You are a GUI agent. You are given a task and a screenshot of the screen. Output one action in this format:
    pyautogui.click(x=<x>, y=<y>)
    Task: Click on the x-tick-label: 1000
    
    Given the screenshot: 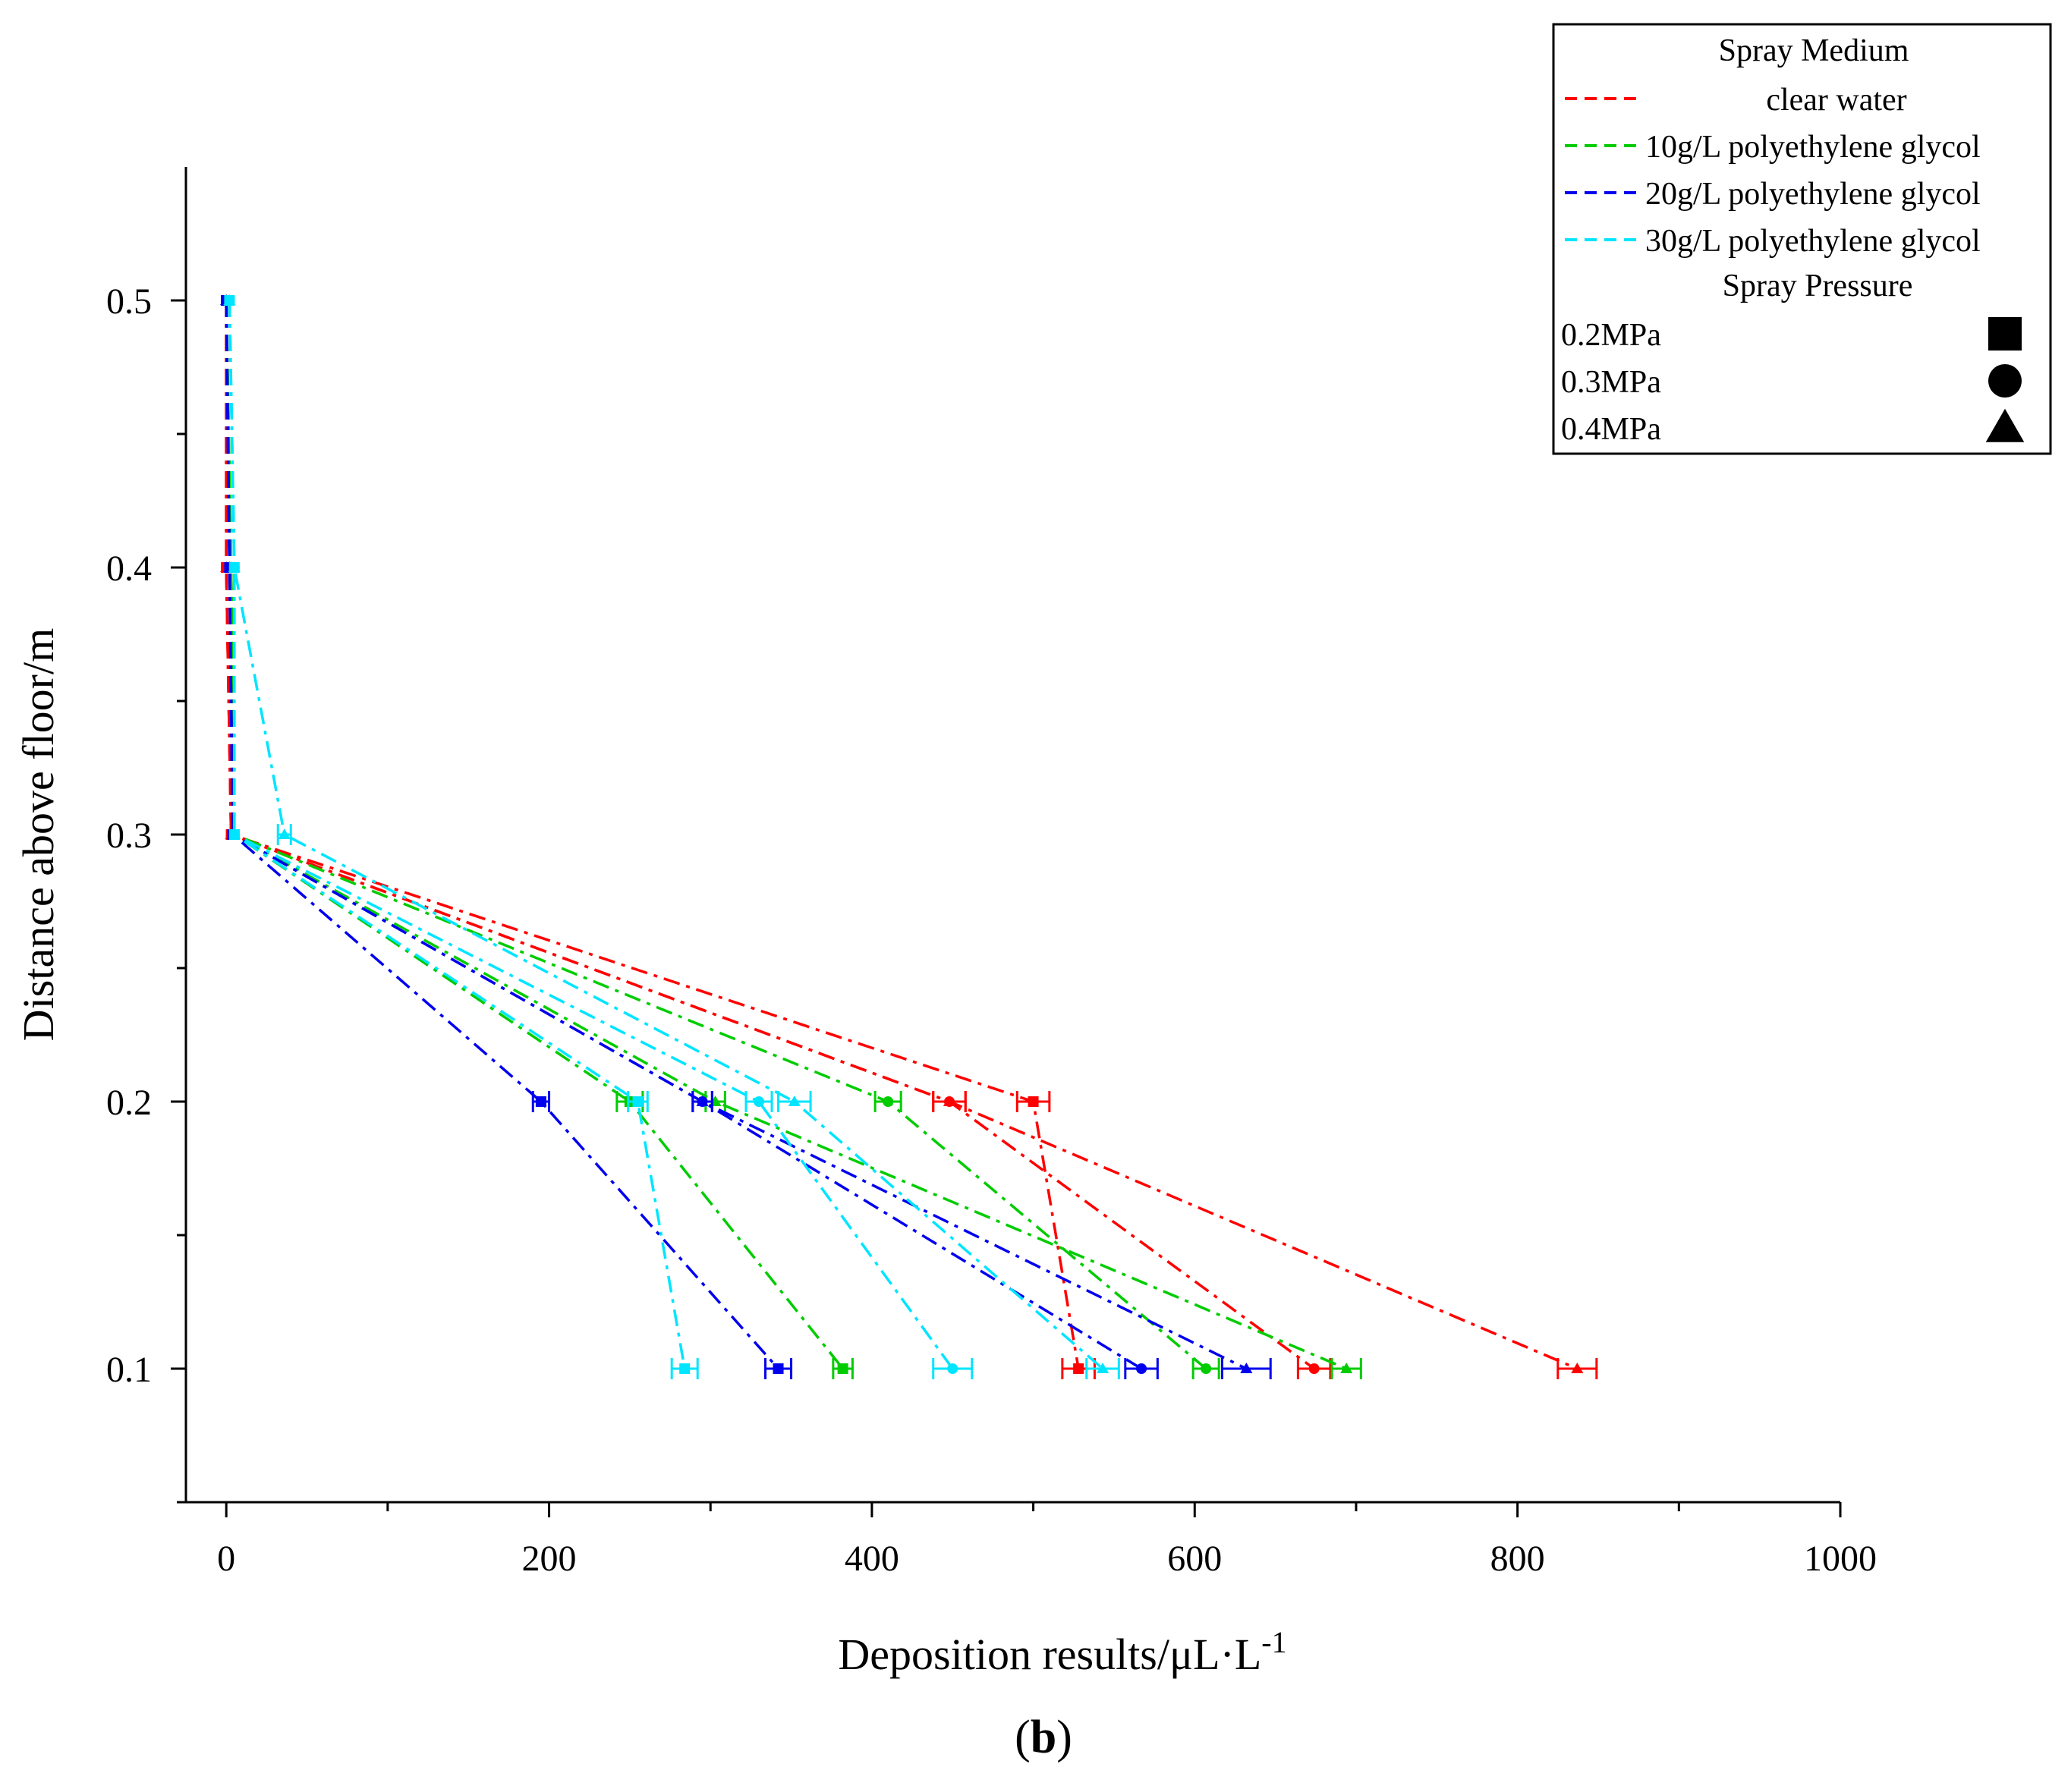 What is the action you would take?
    pyautogui.click(x=1840, y=1559)
    